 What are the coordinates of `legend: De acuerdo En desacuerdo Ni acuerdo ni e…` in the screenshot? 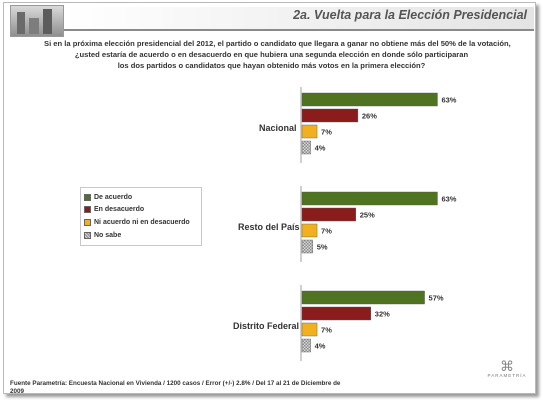 It's located at (141, 216).